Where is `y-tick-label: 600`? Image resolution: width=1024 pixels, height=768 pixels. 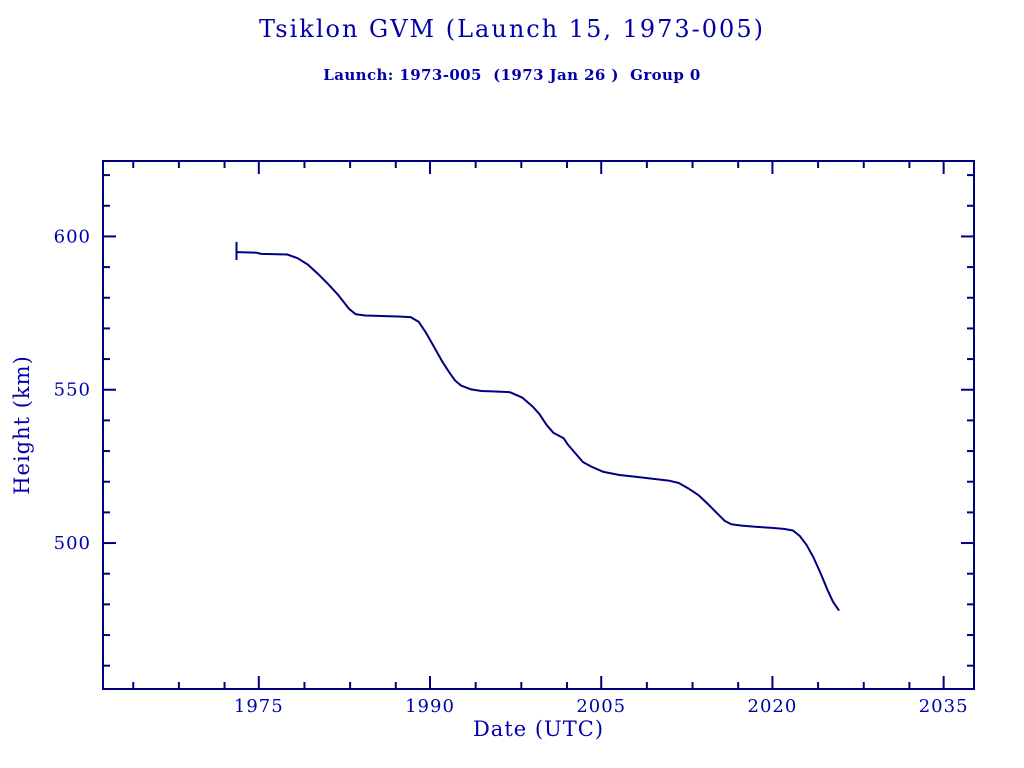 y-tick-label: 600 is located at coordinates (72, 236).